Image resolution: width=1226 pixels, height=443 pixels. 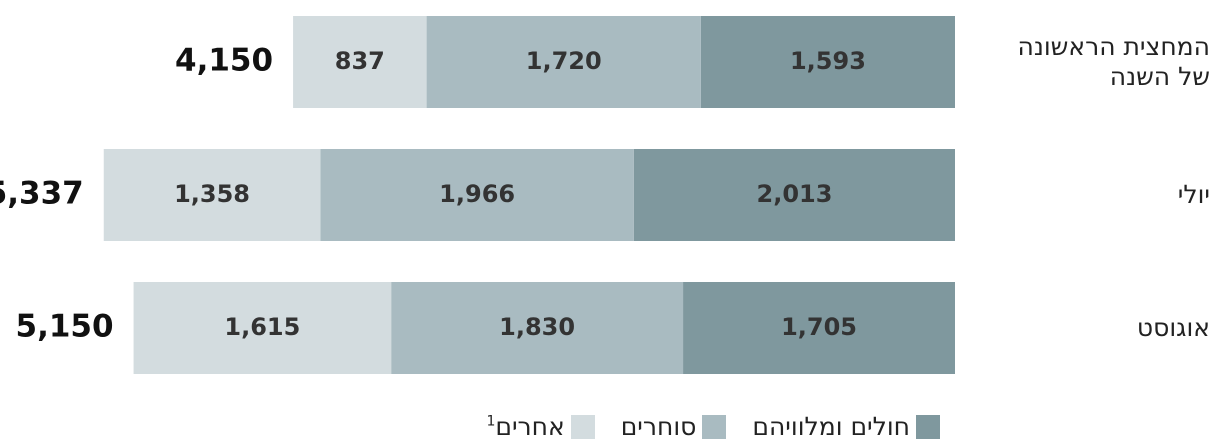 I want to click on legend-text: אחרים1, so click(x=525, y=426).